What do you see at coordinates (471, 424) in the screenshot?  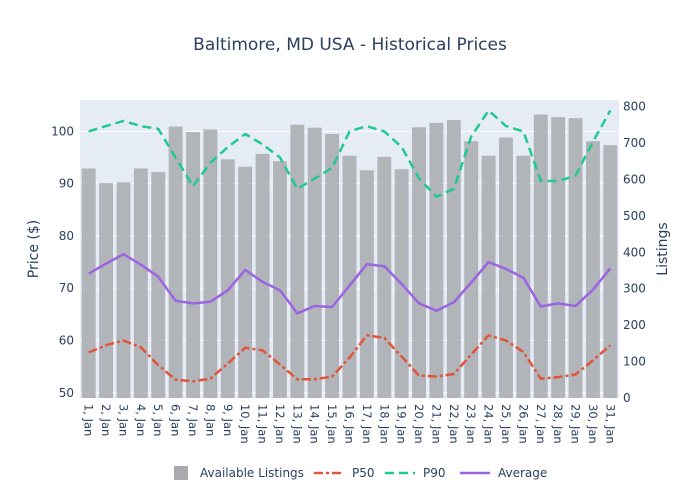 I see `x-tick-label: 23, Jan` at bounding box center [471, 424].